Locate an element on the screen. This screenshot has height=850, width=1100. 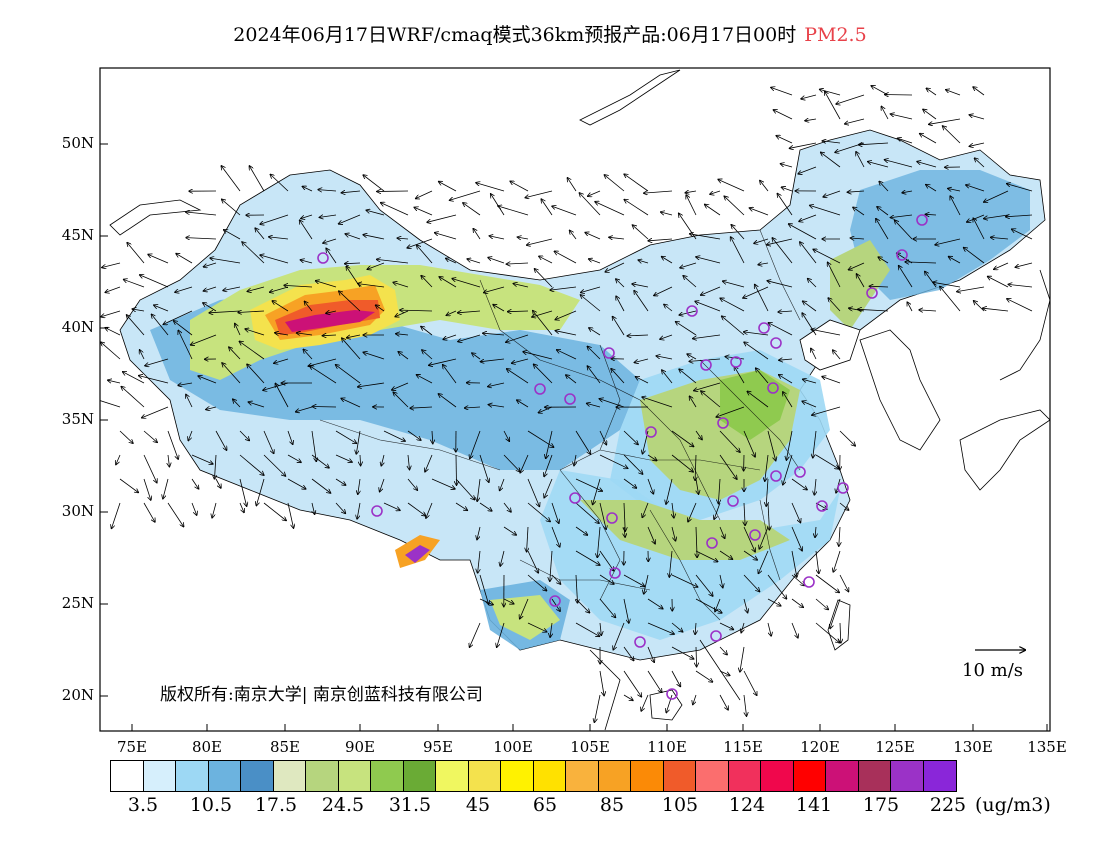
lon-label-130e: 130E is located at coordinates (973, 747).